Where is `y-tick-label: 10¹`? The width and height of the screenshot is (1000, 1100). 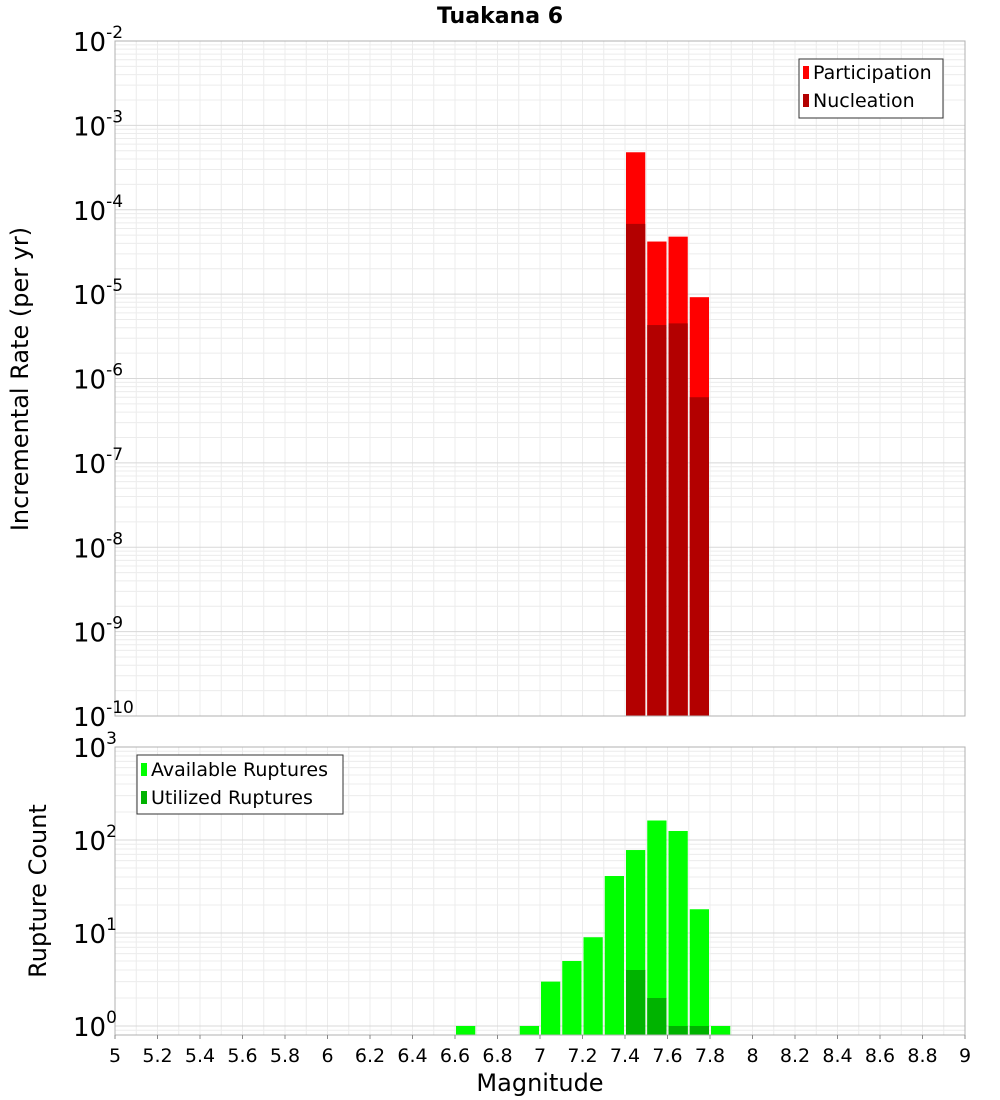
y-tick-label: 10¹ is located at coordinates (95, 932).